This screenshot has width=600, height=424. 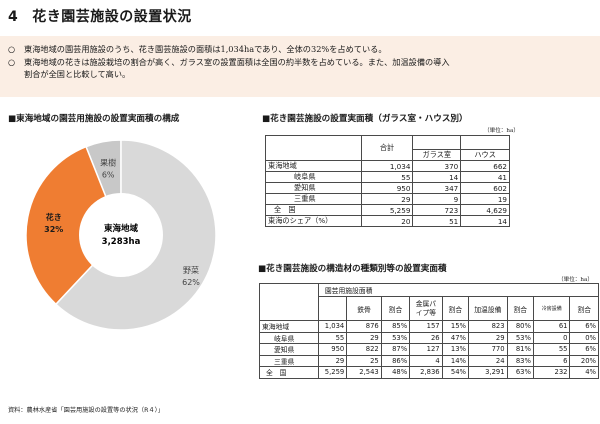 I want to click on cell-steel-ratio: 48%, so click(x=395, y=372).